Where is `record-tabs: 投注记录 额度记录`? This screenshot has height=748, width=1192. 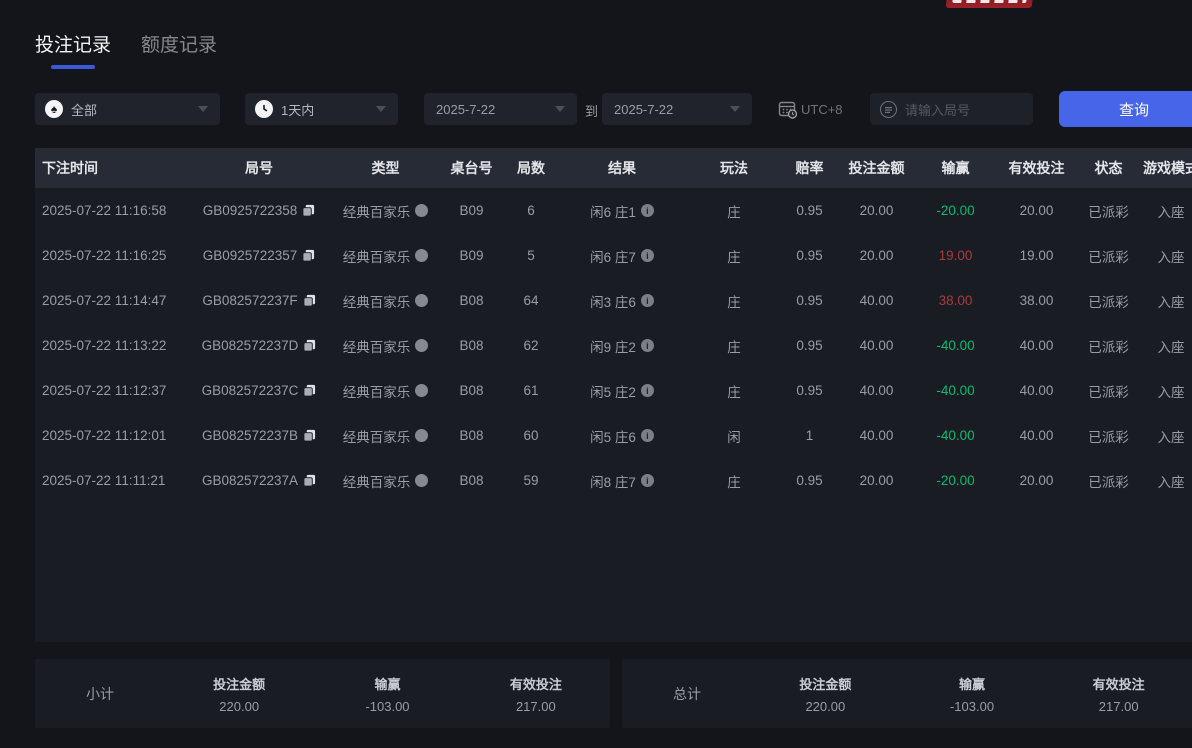
record-tabs: 投注记录 额度记录 is located at coordinates (126, 49).